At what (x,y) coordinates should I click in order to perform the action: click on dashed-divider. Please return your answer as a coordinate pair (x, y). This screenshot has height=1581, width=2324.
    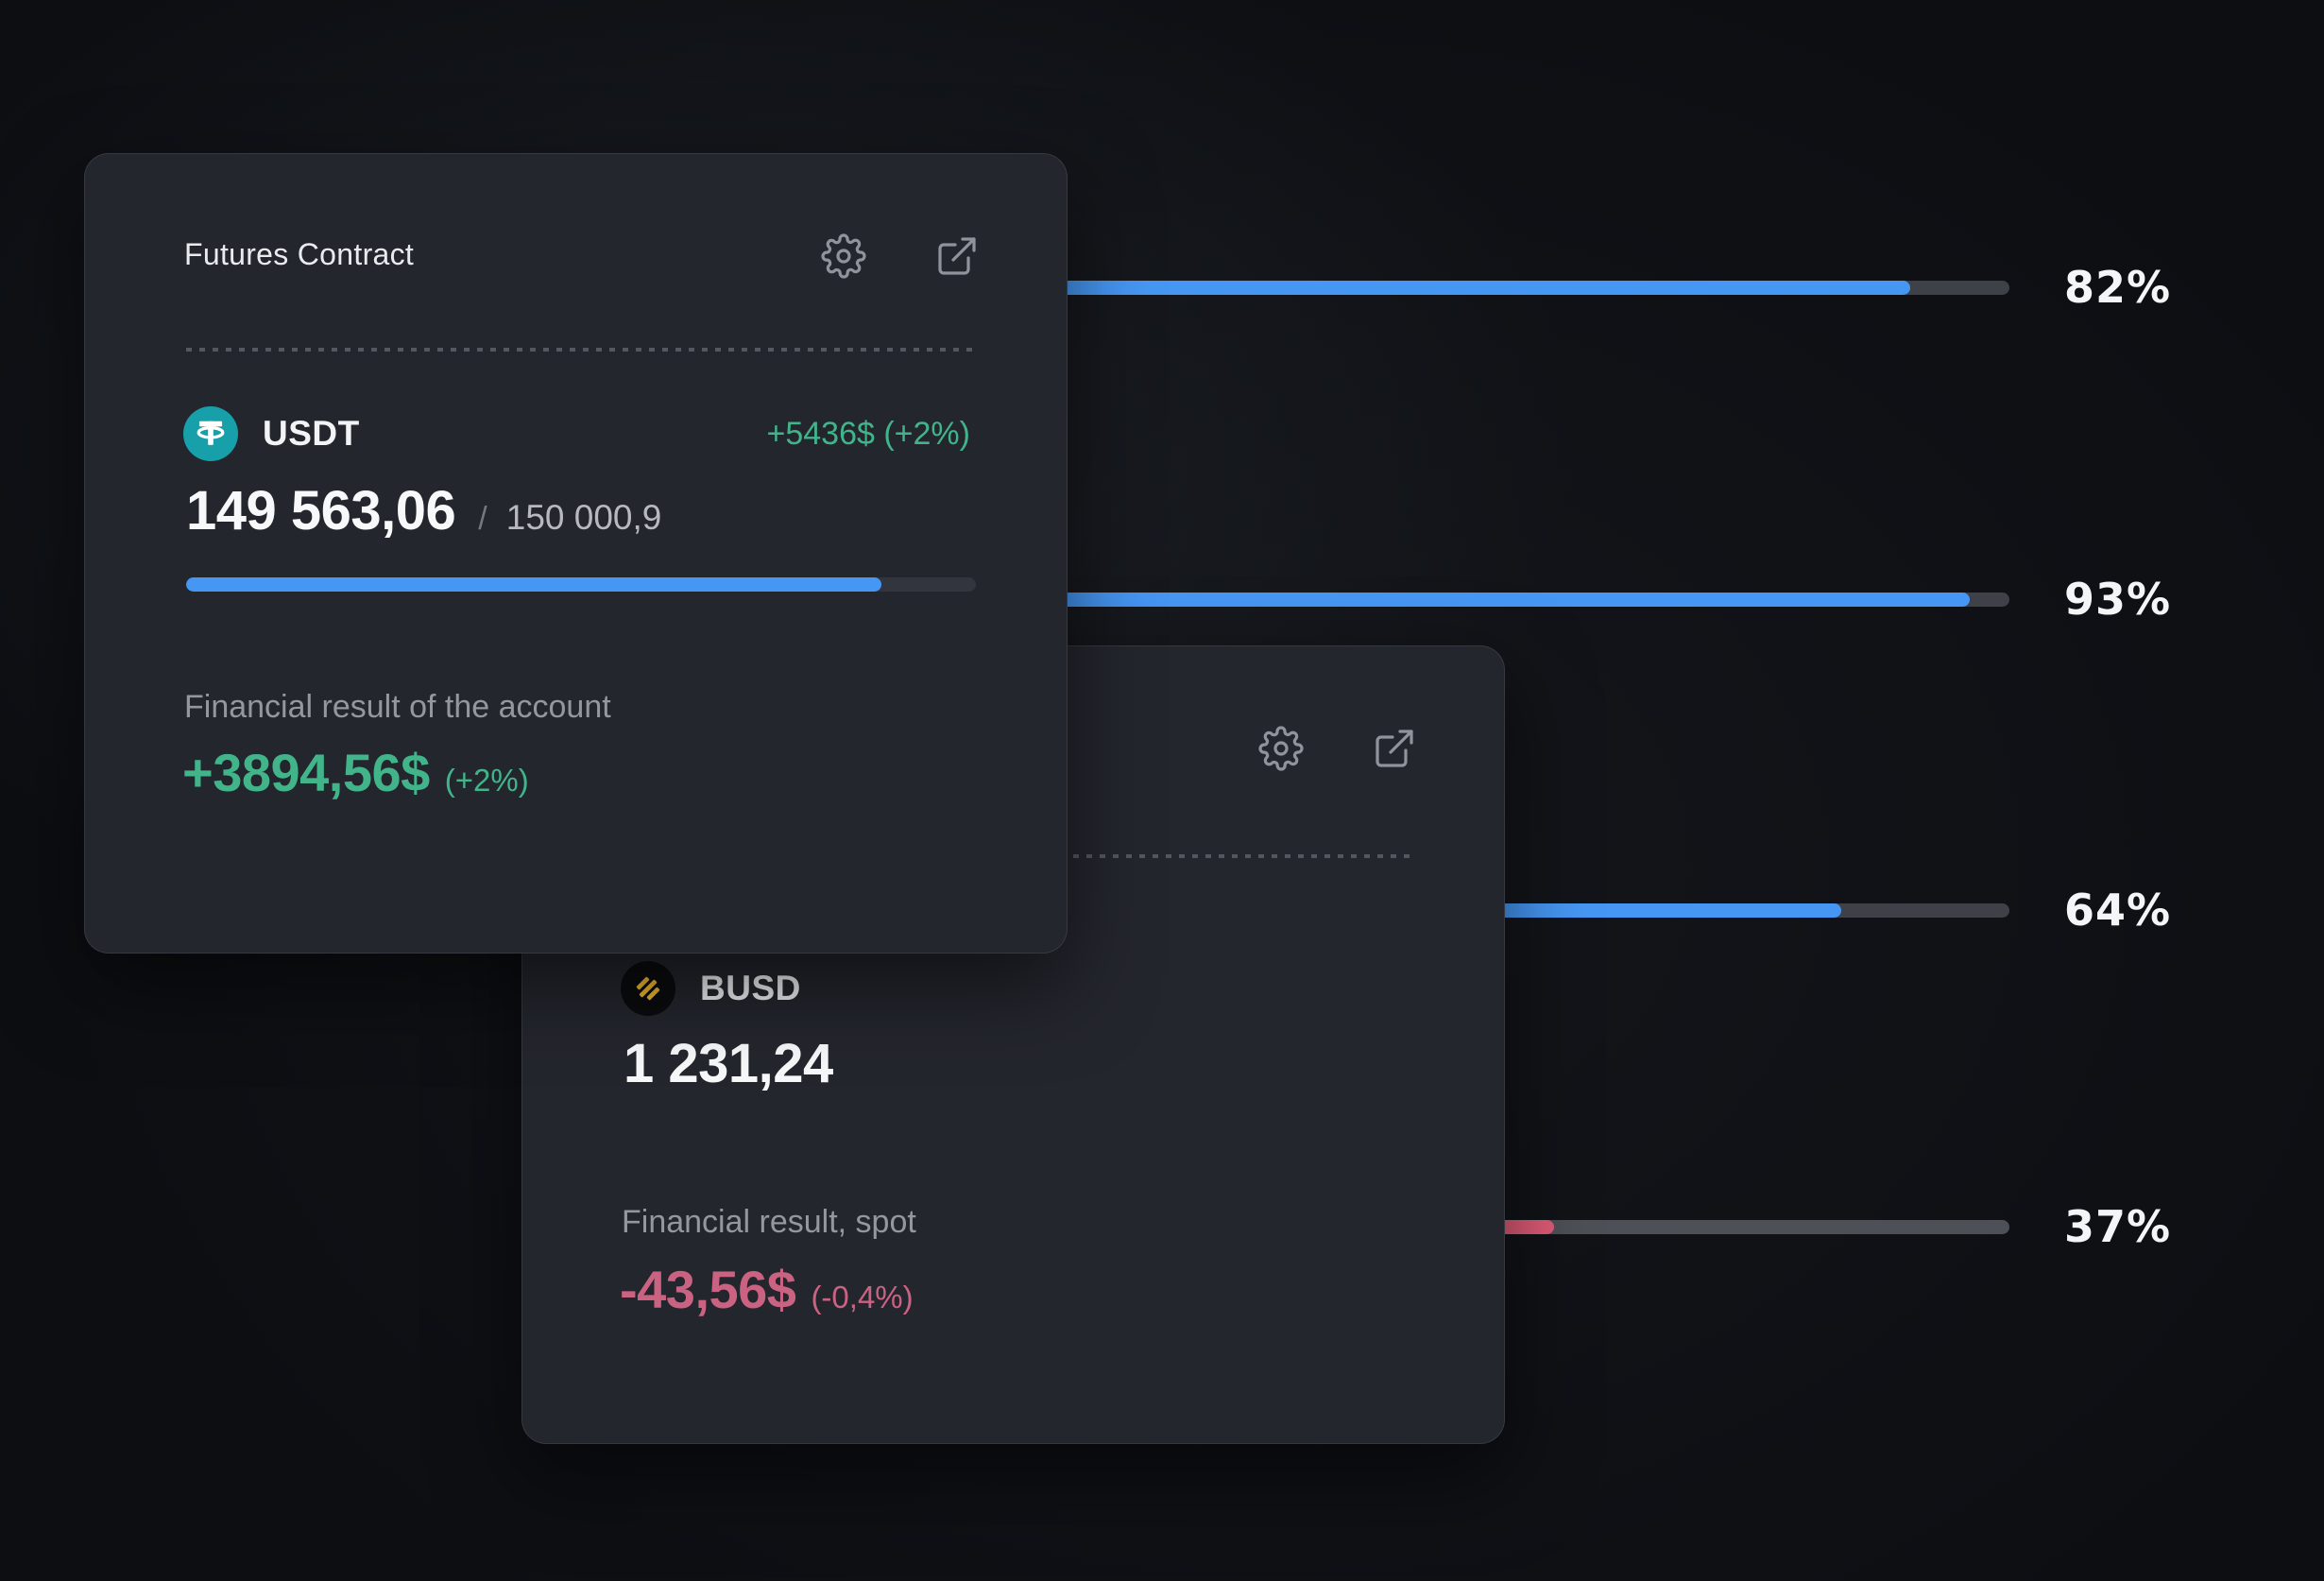
    Looking at the image, I should click on (579, 350).